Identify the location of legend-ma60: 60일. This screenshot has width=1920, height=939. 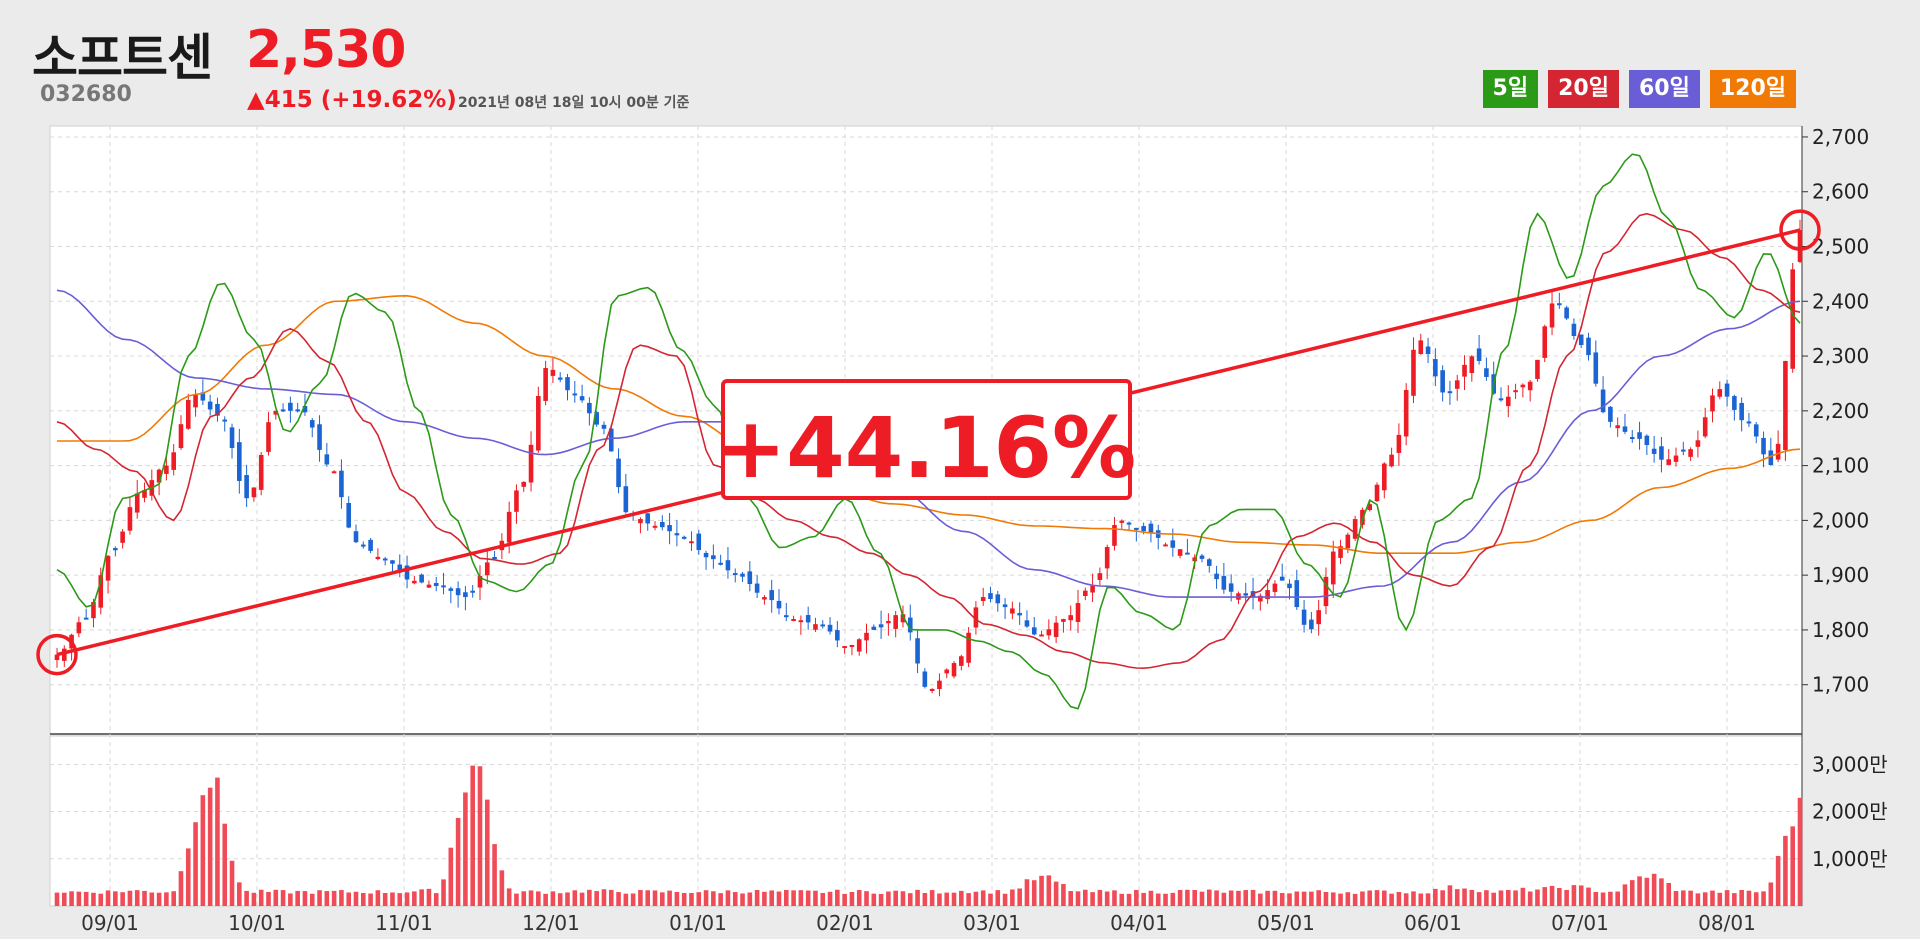
(1664, 89).